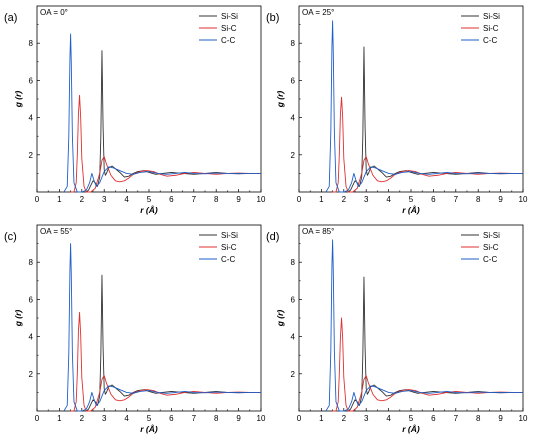 Image resolution: width=550 pixels, height=445 pixels. Describe the element at coordinates (272, 18) in the screenshot. I see `panel-label: (b)` at that location.